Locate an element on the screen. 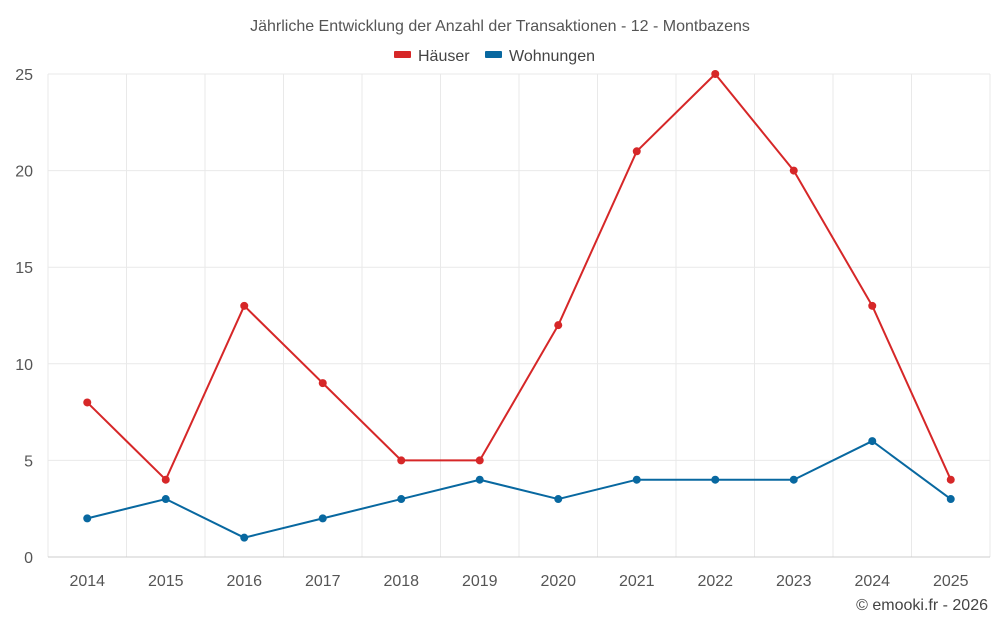  y-tick-label: 10 is located at coordinates (24, 365).